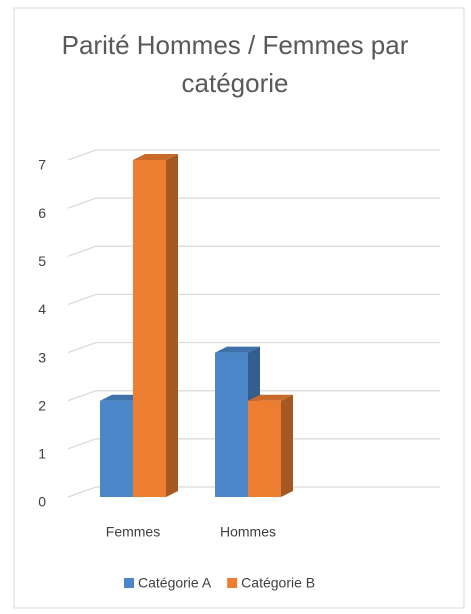 The width and height of the screenshot is (471, 614). What do you see at coordinates (42, 454) in the screenshot?
I see `y-tick-label: 1` at bounding box center [42, 454].